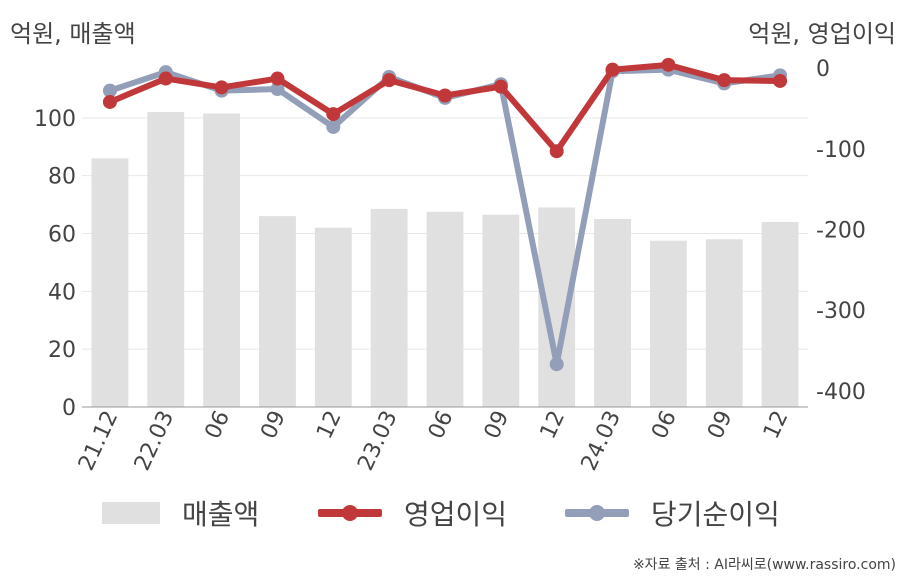 The width and height of the screenshot is (908, 580). I want to click on legend-label-operating: 영업이익, so click(456, 514).